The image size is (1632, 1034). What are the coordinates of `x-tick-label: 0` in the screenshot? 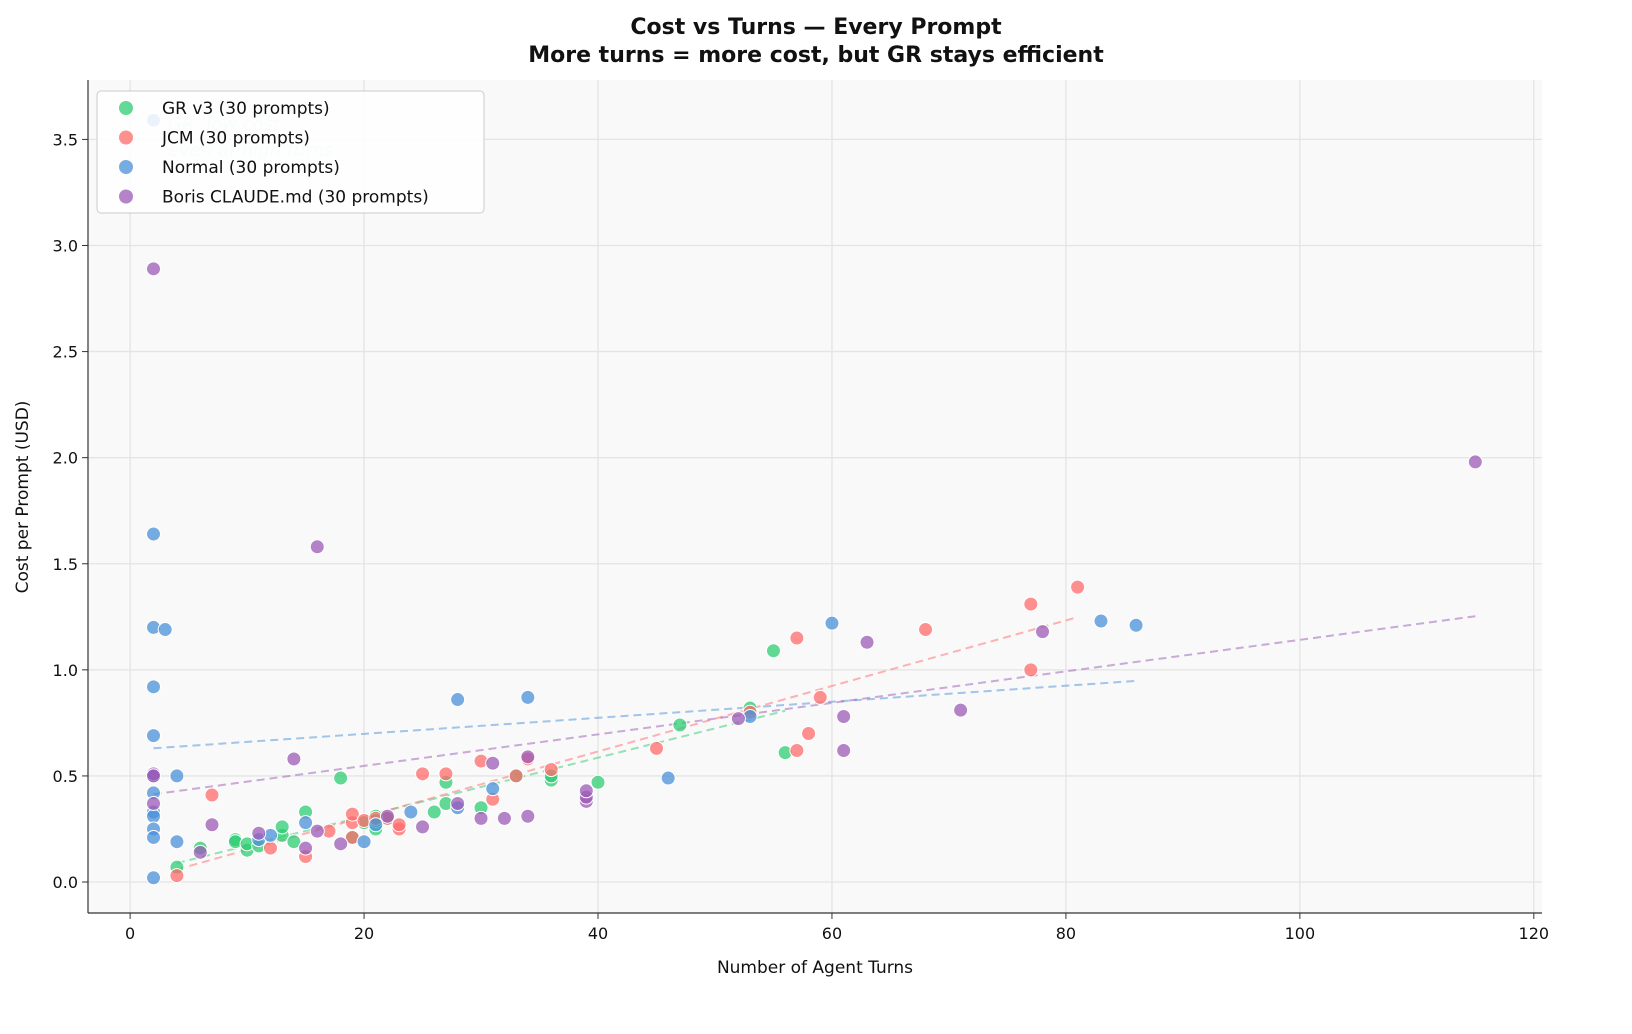 It's located at (130, 933).